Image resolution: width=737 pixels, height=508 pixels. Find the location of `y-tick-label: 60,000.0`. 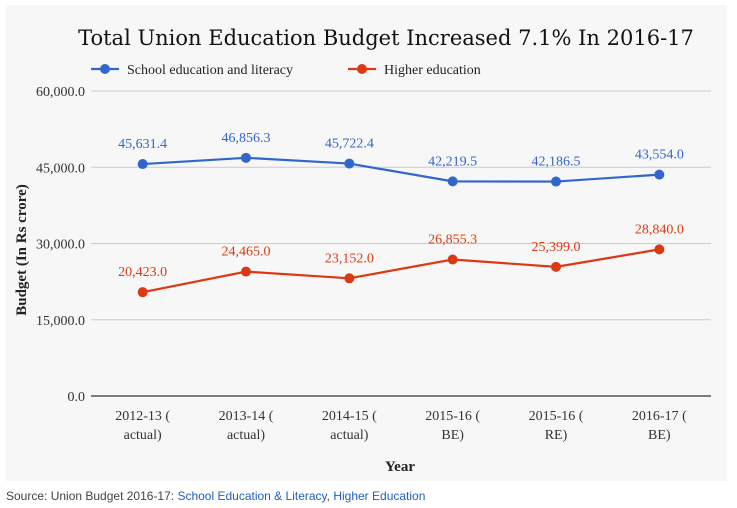

y-tick-label: 60,000.0 is located at coordinates (60, 92).